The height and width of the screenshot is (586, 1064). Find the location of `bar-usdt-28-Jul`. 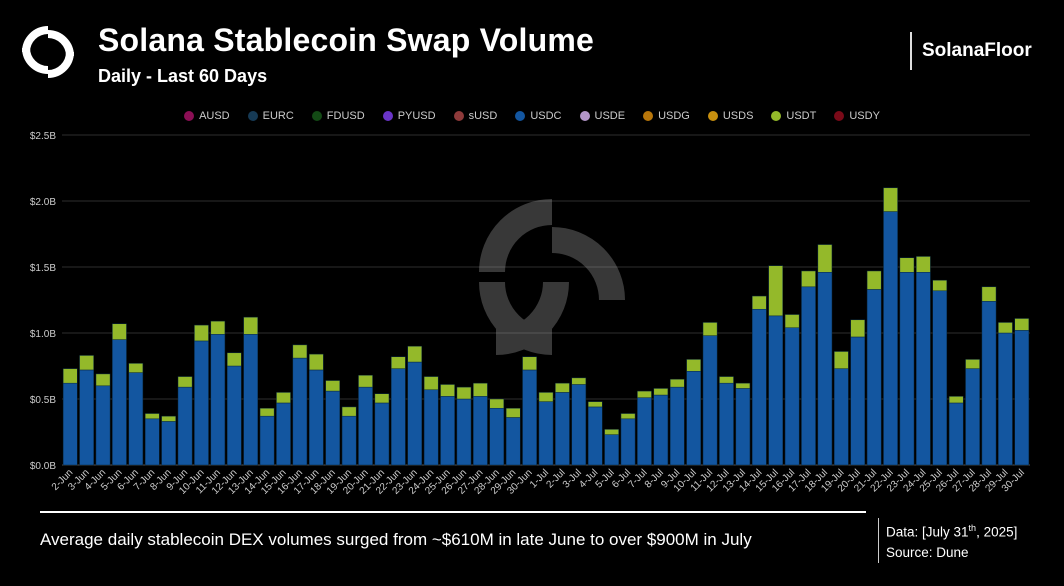

bar-usdt-28-Jul is located at coordinates (989, 294).